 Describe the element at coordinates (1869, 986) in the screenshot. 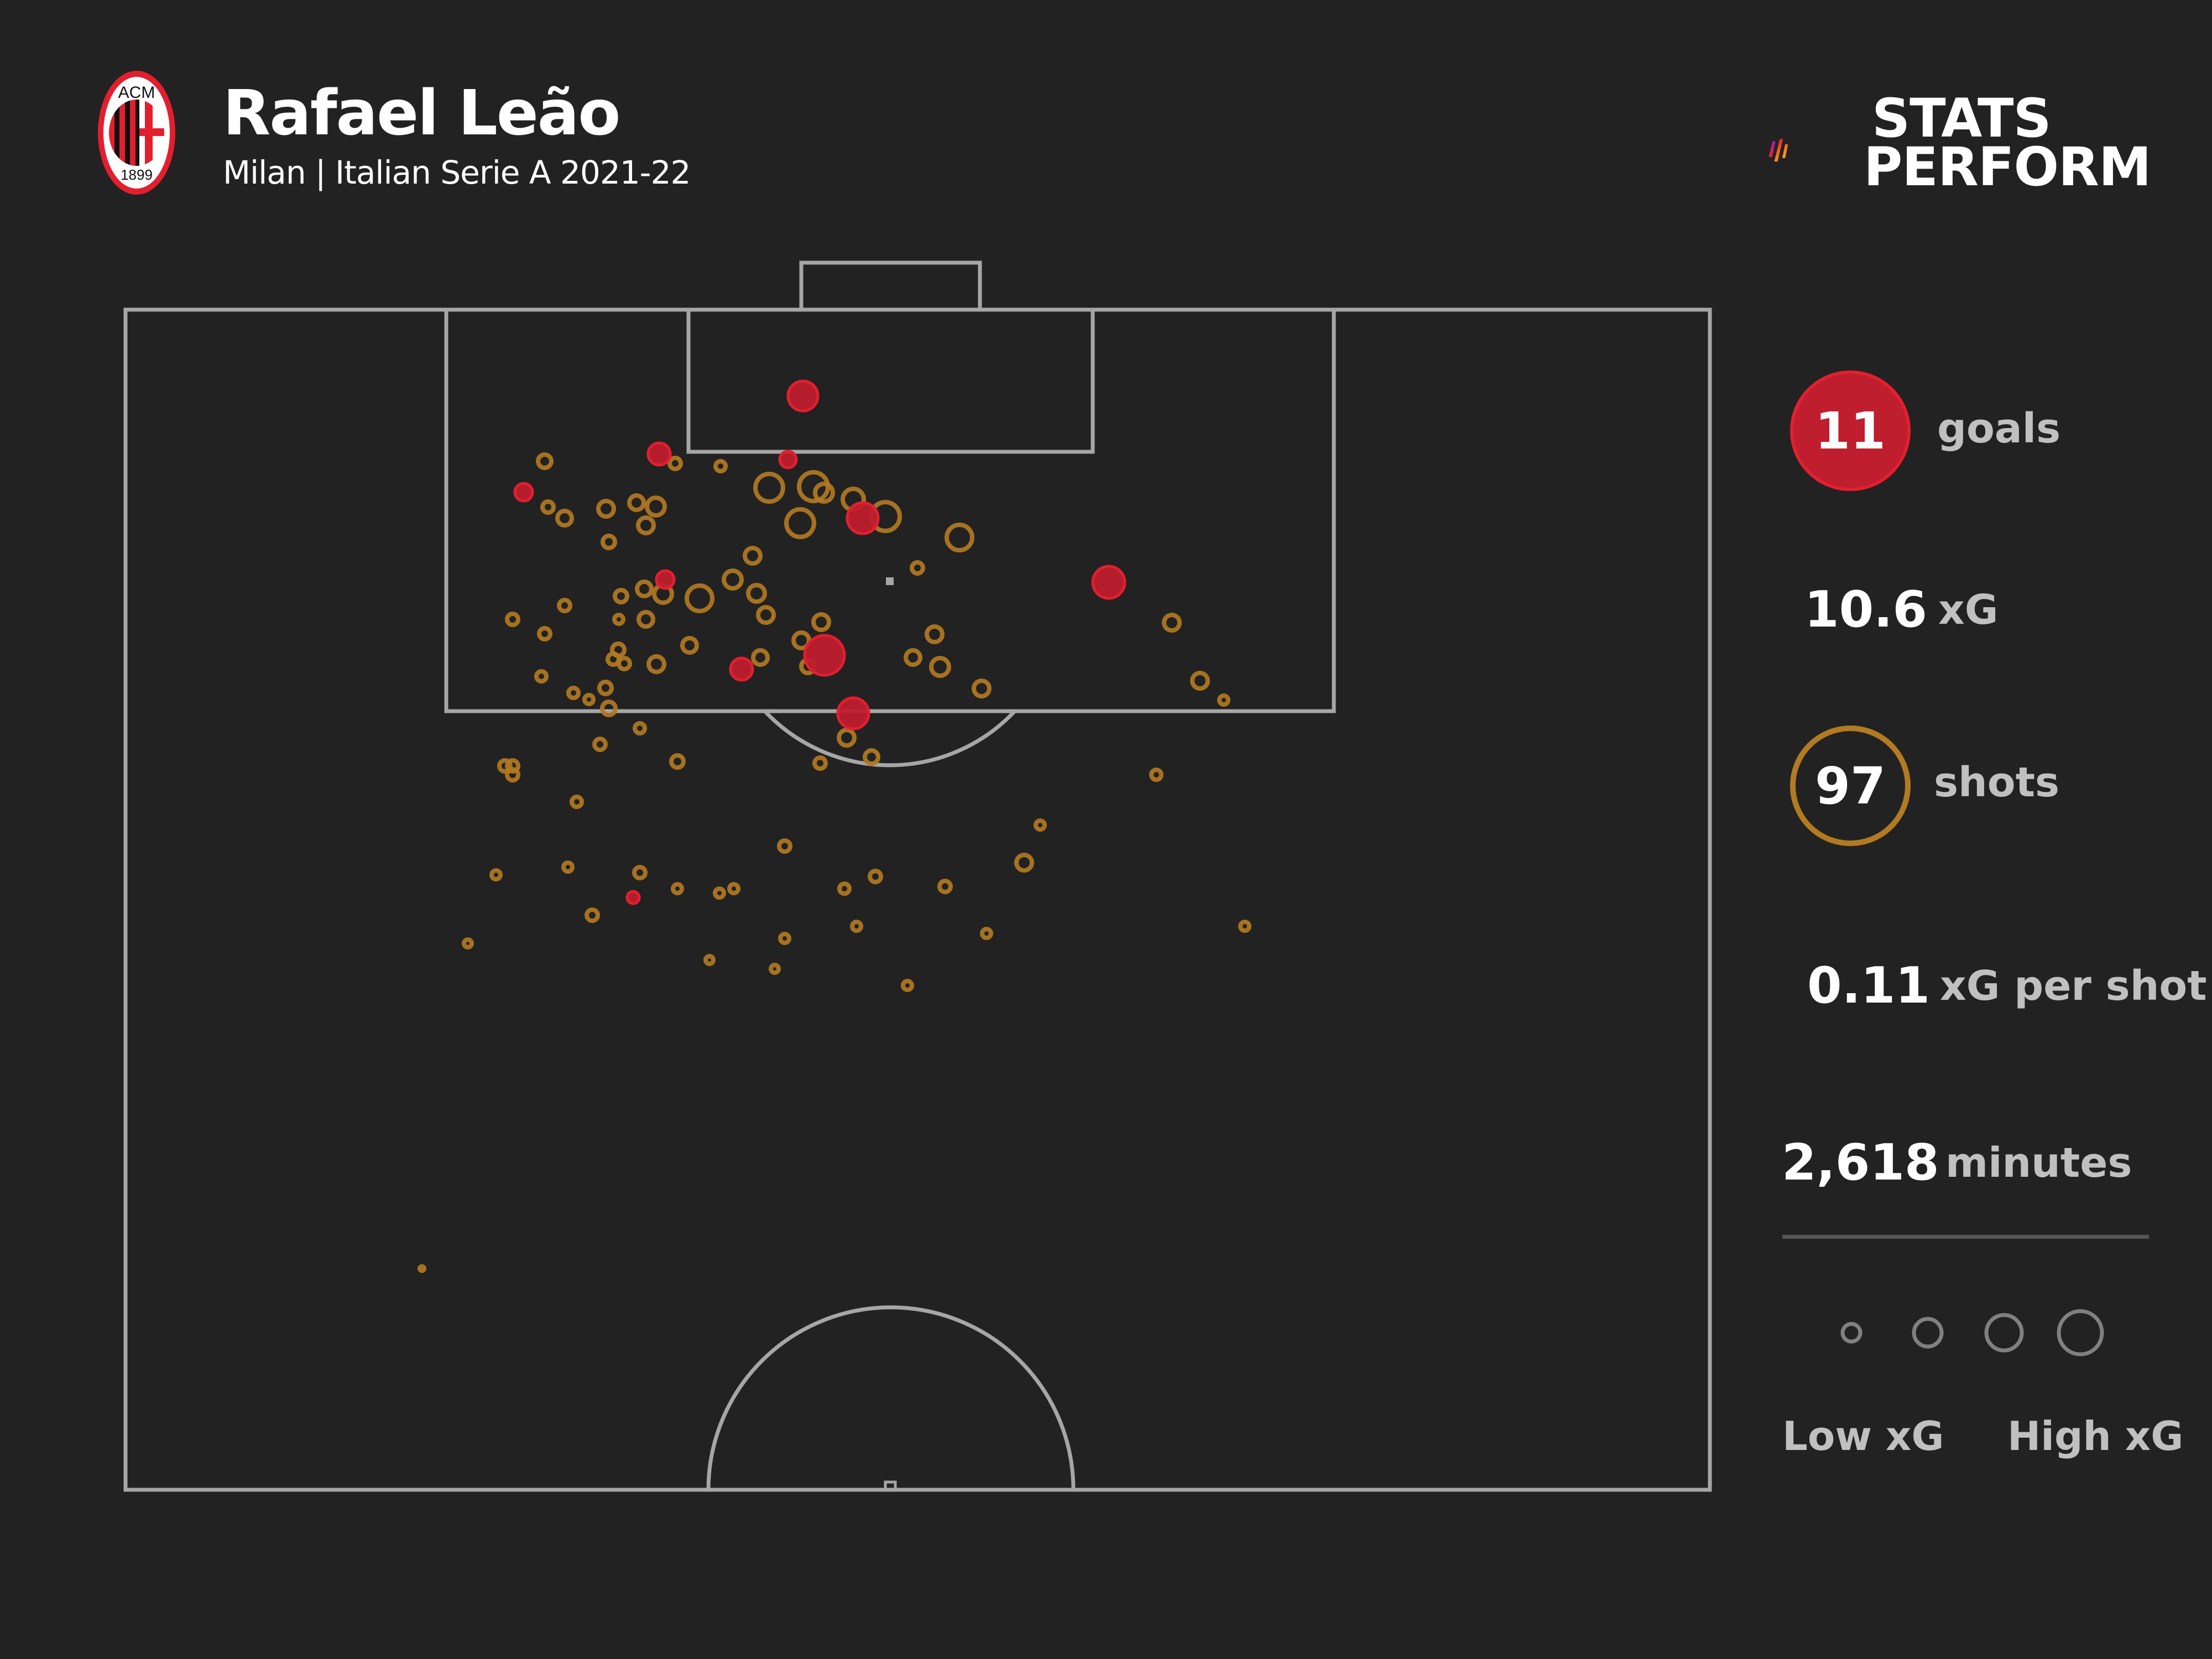

I see `xg-per-shot-value: 0.11` at that location.